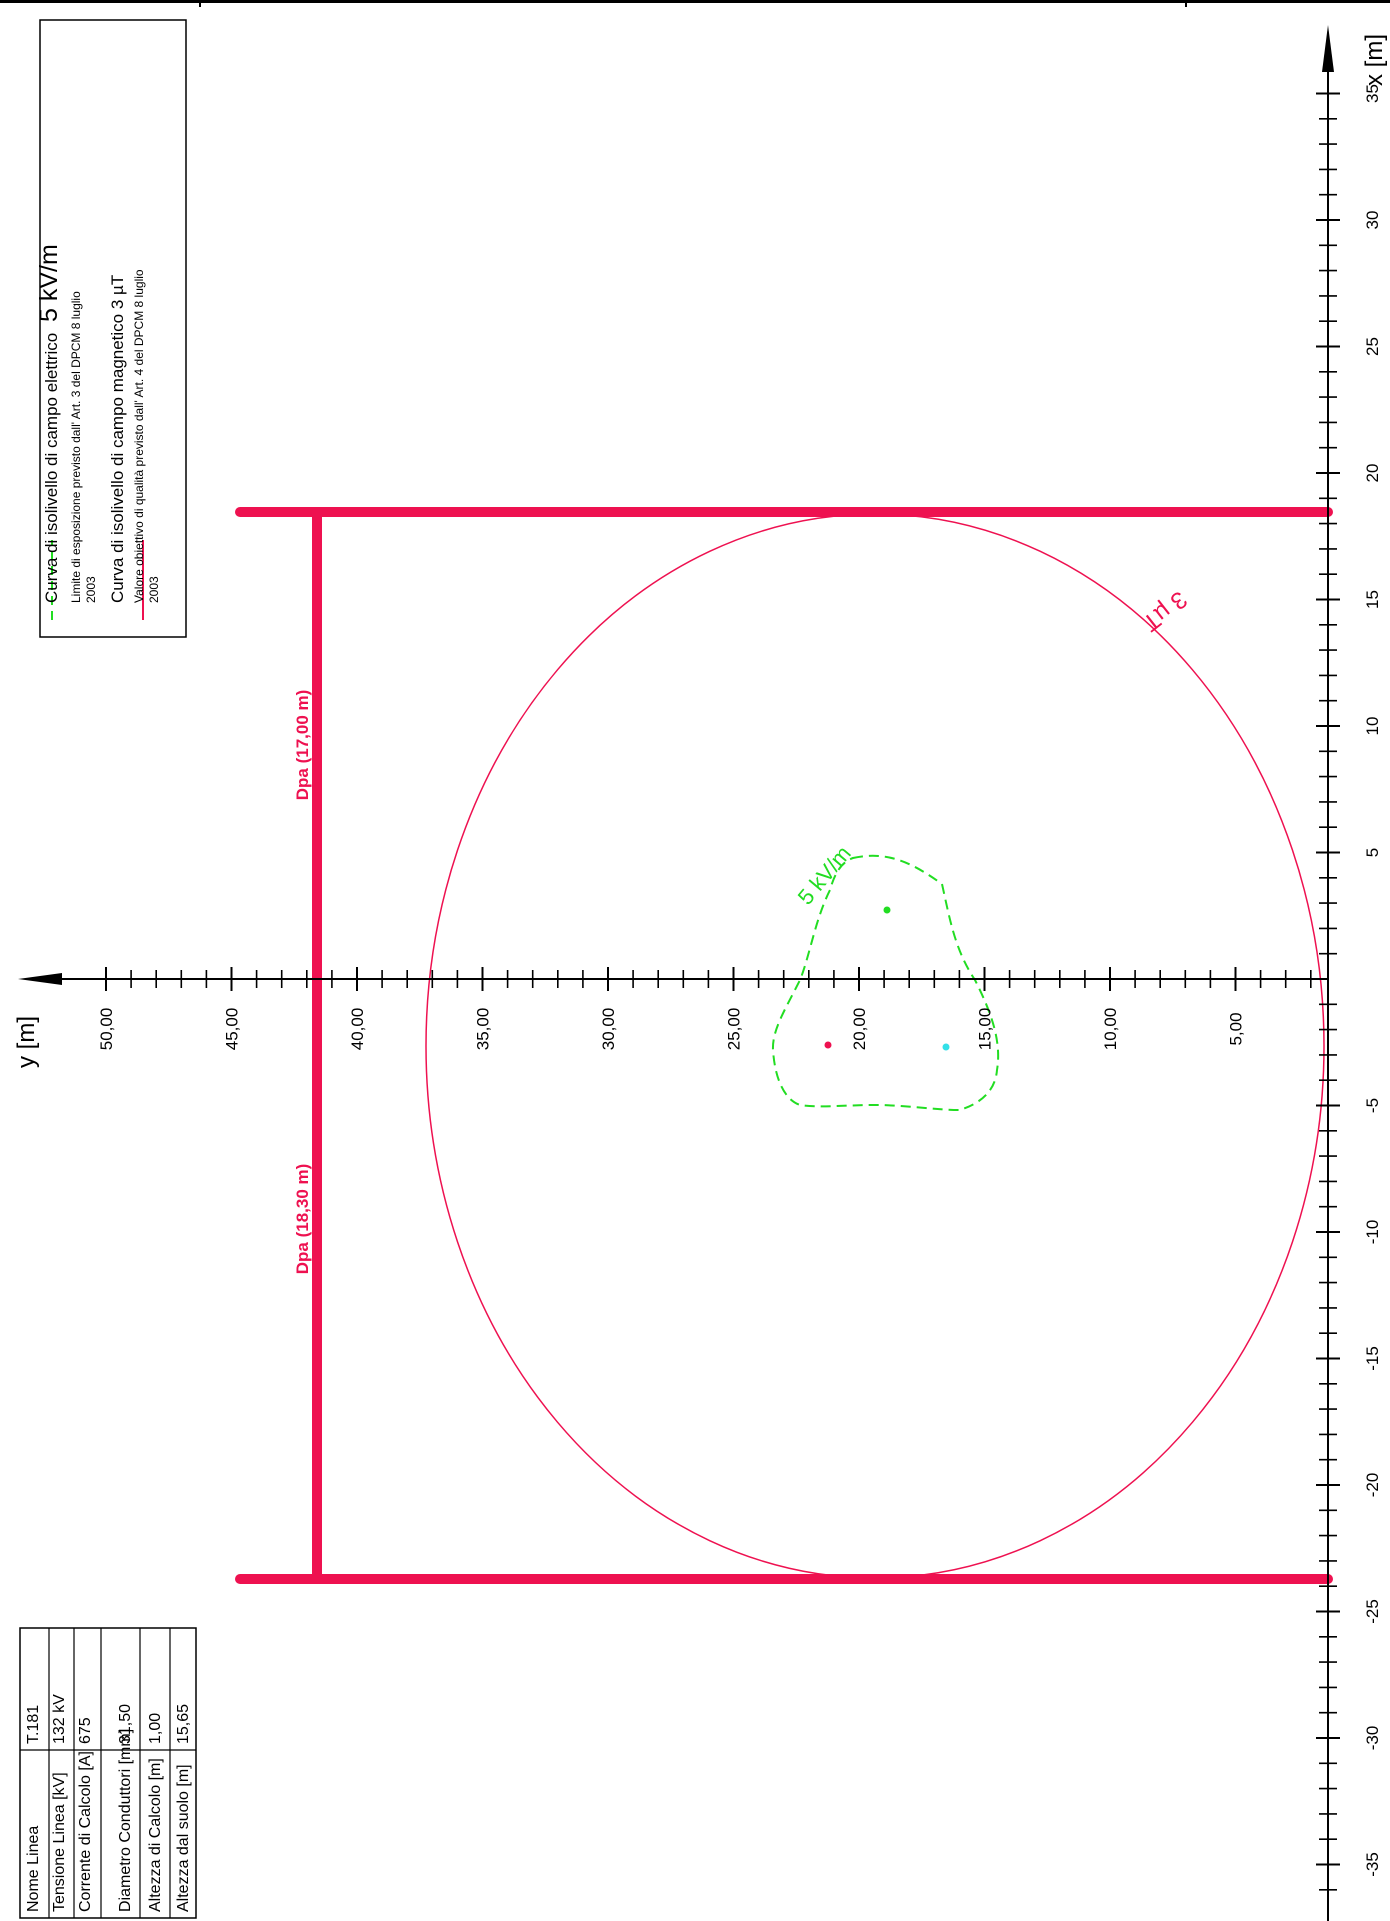  Describe the element at coordinates (1372, 599) in the screenshot. I see `x-axis-tick-label: 15` at that location.